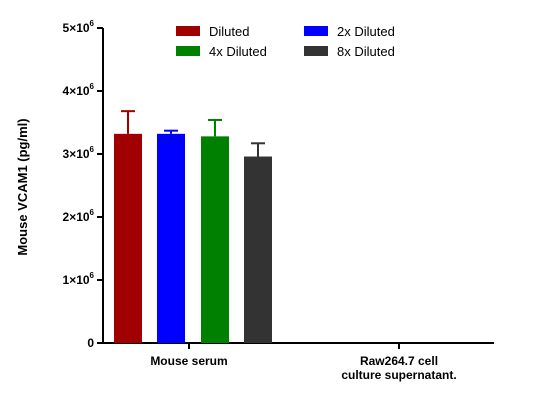 Image resolution: width=538 pixels, height=415 pixels. I want to click on y-tick-label: 5×10⁶, so click(79, 27).